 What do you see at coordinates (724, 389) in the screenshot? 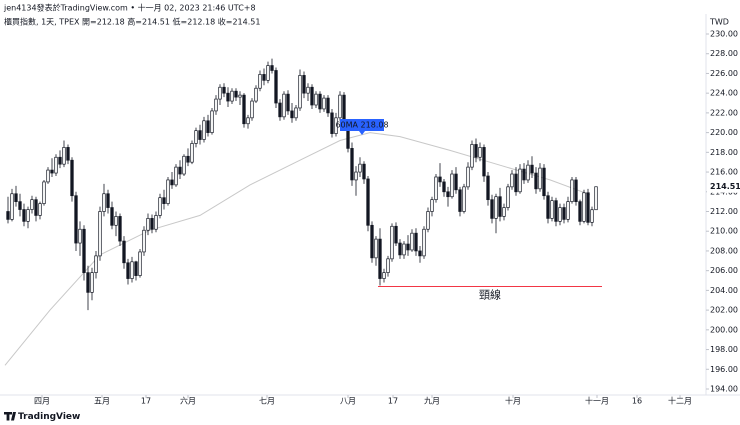
I see `y-tick-label: 194.00` at bounding box center [724, 389].